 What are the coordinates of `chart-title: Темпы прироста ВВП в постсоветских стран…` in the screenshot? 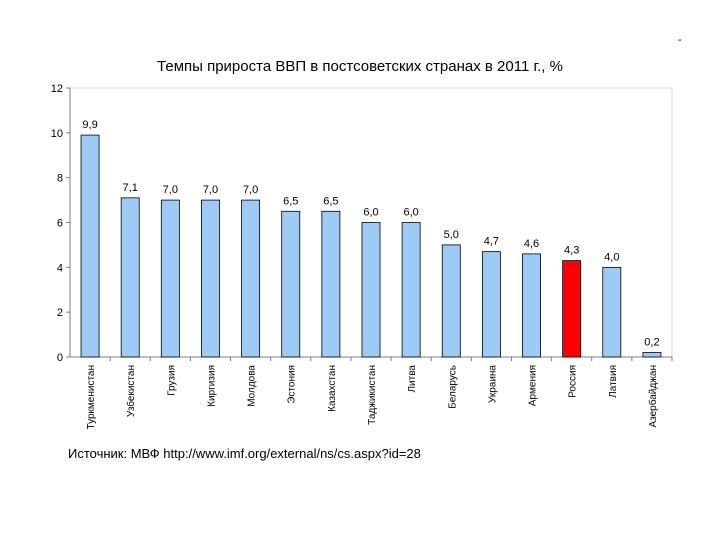 It's located at (360, 66).